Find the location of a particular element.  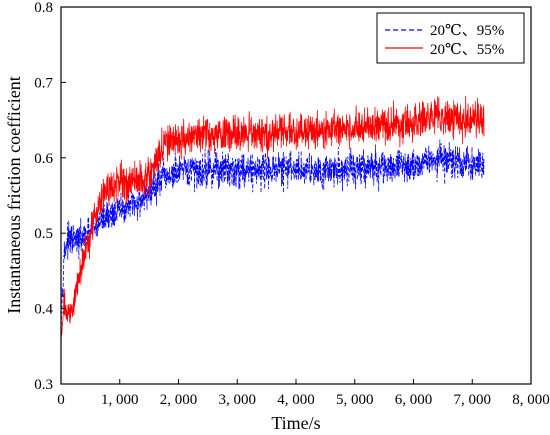

y-tick-label: 0.5 is located at coordinates (43, 234).